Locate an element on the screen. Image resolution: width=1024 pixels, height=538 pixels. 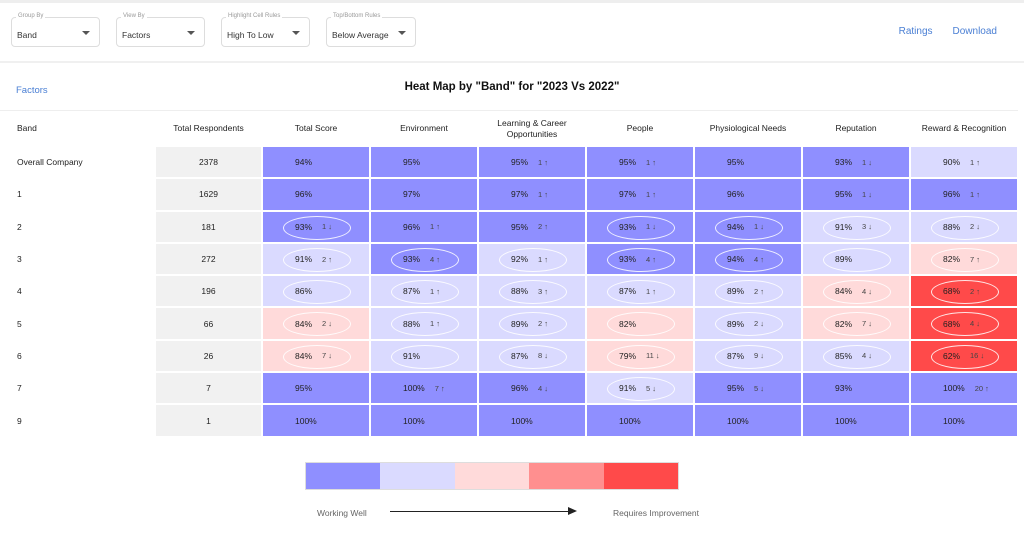
heatmap-cell: 89% is located at coordinates (856, 259).